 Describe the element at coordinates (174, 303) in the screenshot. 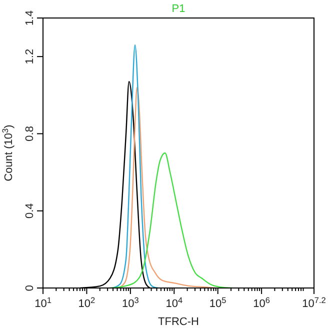

I see `x-tick-label: 10$^{4}$` at that location.